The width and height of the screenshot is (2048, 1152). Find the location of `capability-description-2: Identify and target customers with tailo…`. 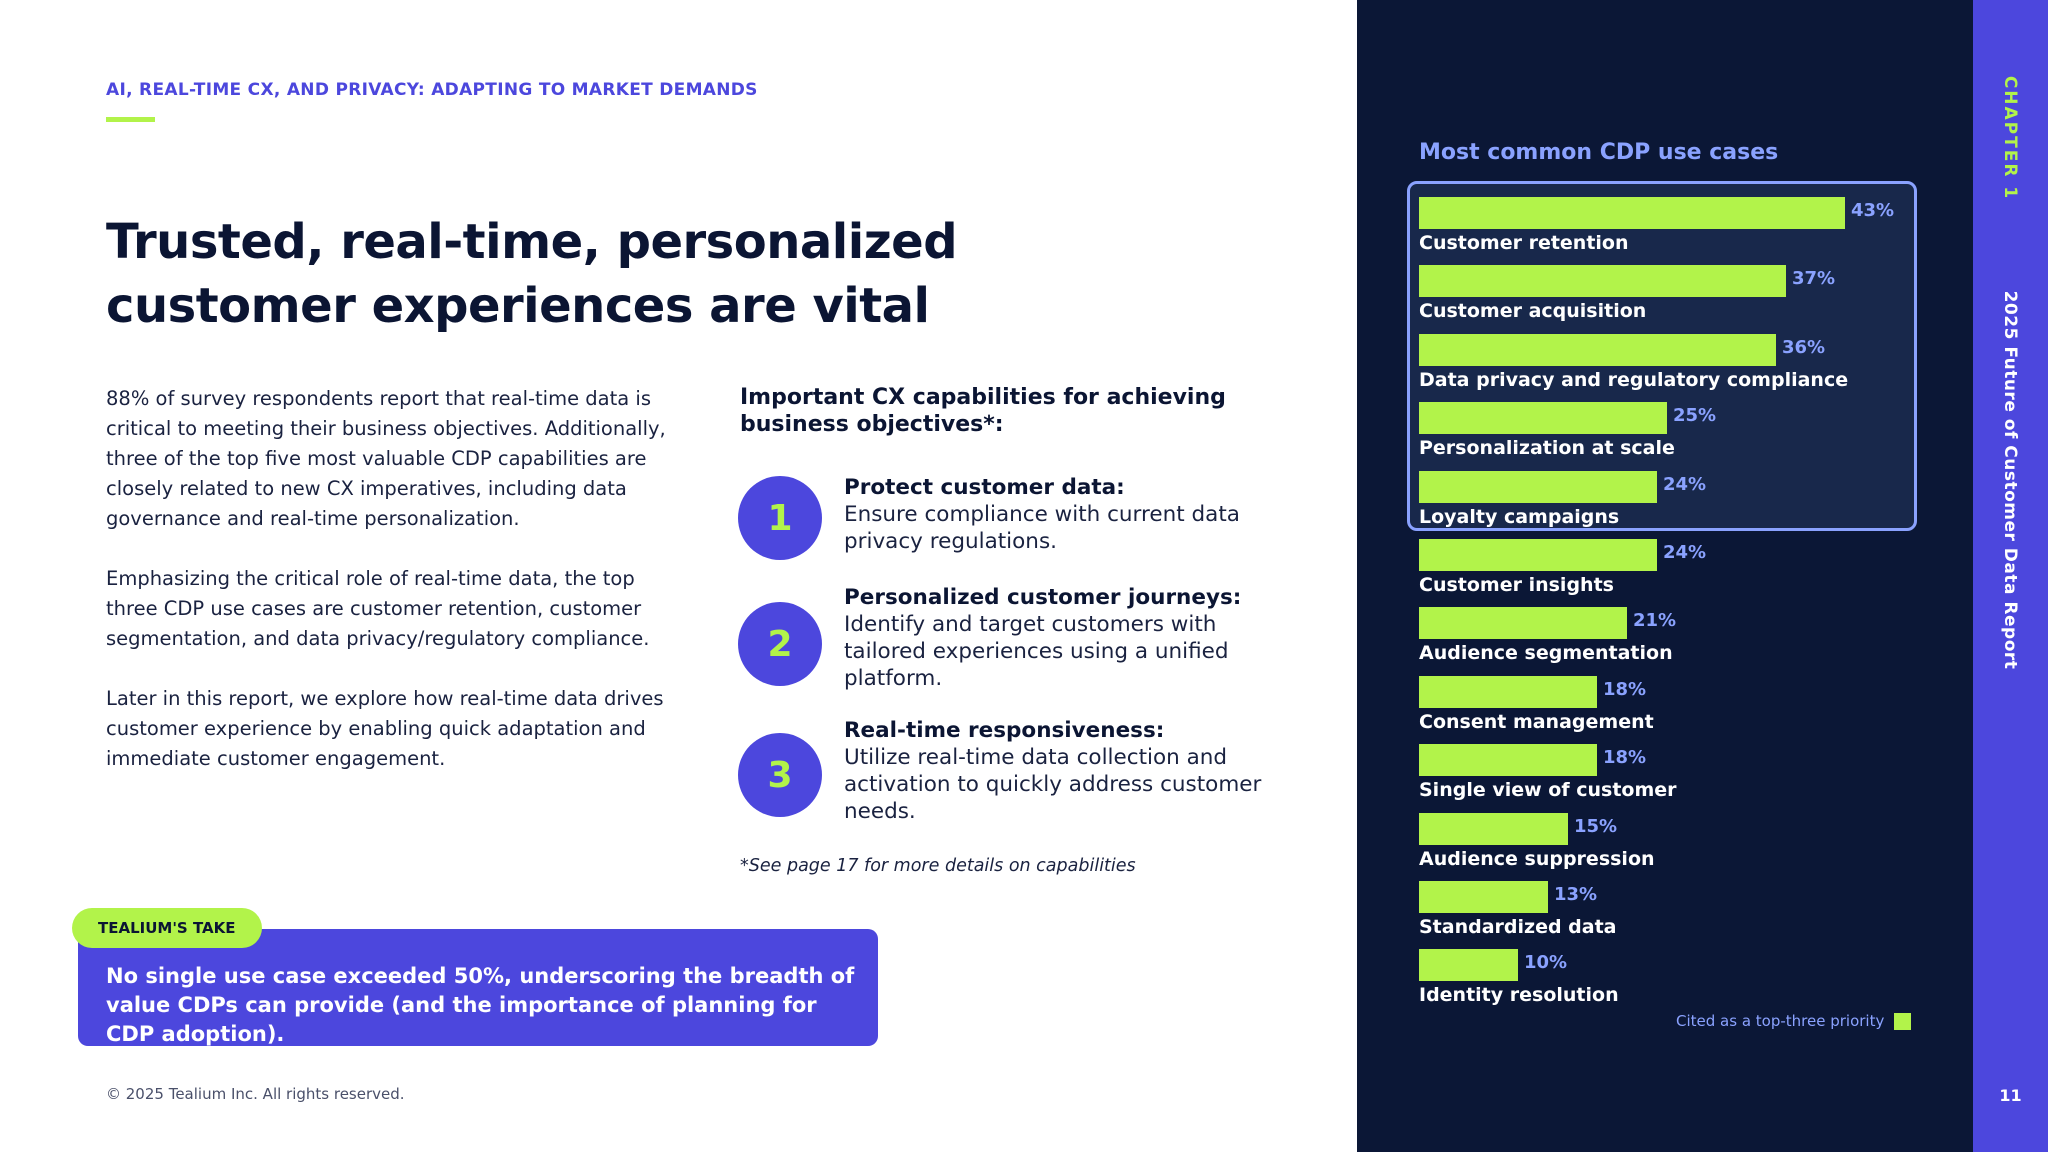

capability-description-2: Identify and target customers with tailo… is located at coordinates (1036, 651).